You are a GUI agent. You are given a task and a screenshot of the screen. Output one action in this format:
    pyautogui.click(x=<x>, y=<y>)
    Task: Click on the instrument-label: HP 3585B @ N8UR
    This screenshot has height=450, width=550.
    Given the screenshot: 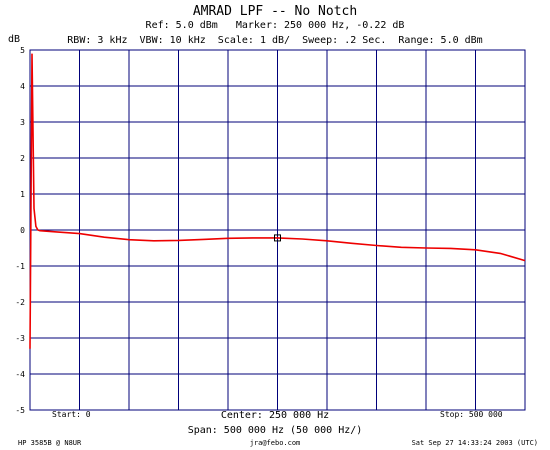 What is the action you would take?
    pyautogui.click(x=50, y=443)
    